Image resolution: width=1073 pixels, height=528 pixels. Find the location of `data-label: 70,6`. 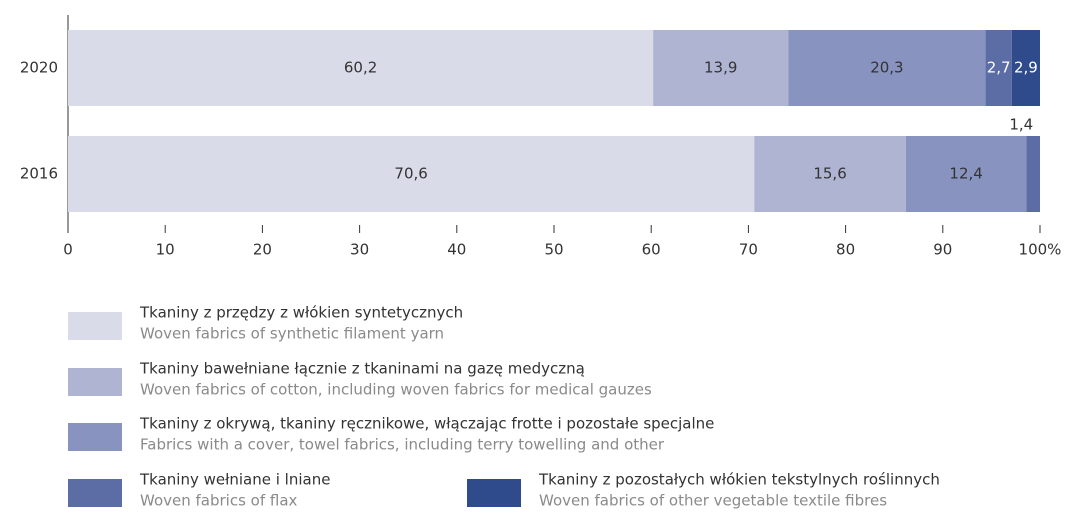

data-label: 70,6 is located at coordinates (410, 174).